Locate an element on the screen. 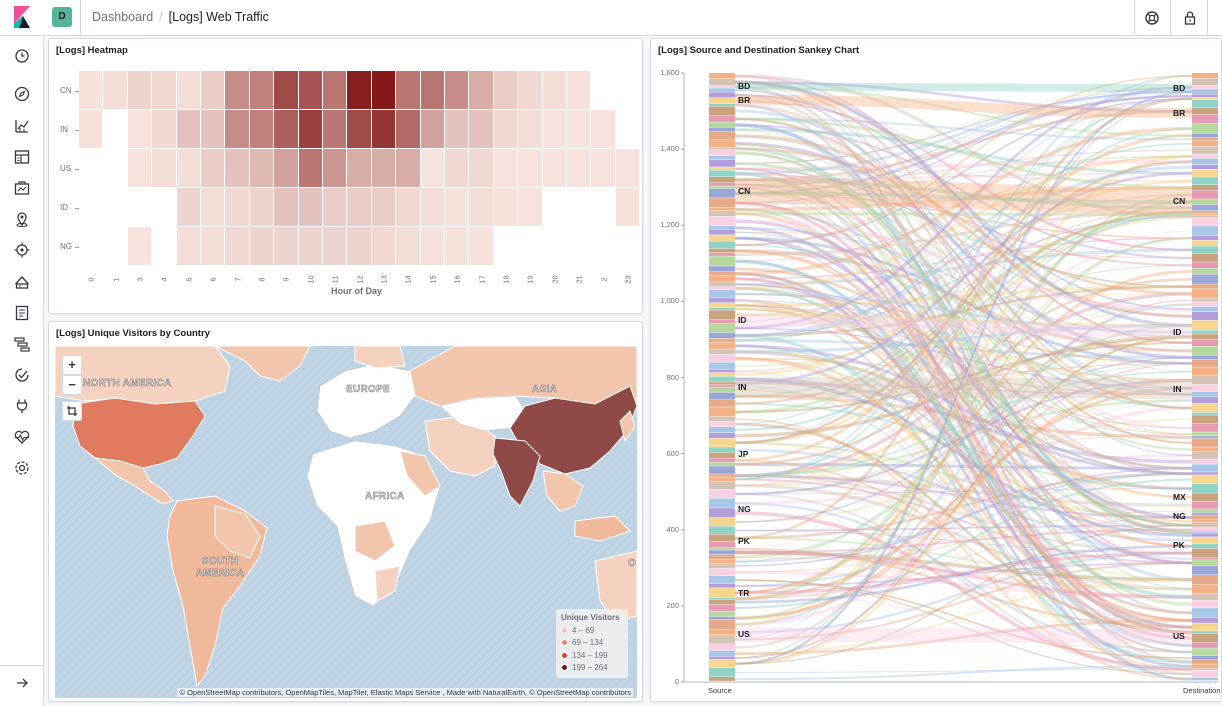  monitoring-icon is located at coordinates (22, 437).